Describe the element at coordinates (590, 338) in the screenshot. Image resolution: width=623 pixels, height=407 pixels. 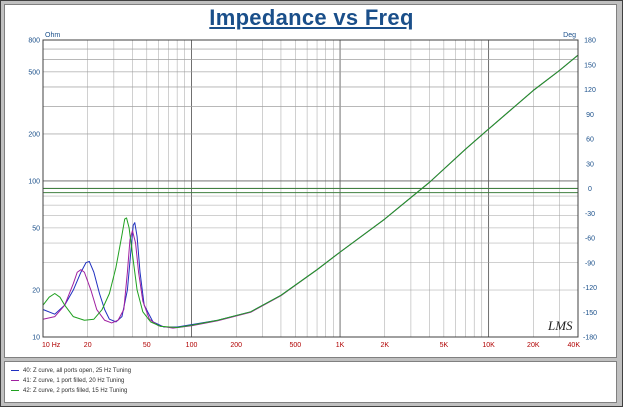
I see `y2-tick-label: -180` at that location.